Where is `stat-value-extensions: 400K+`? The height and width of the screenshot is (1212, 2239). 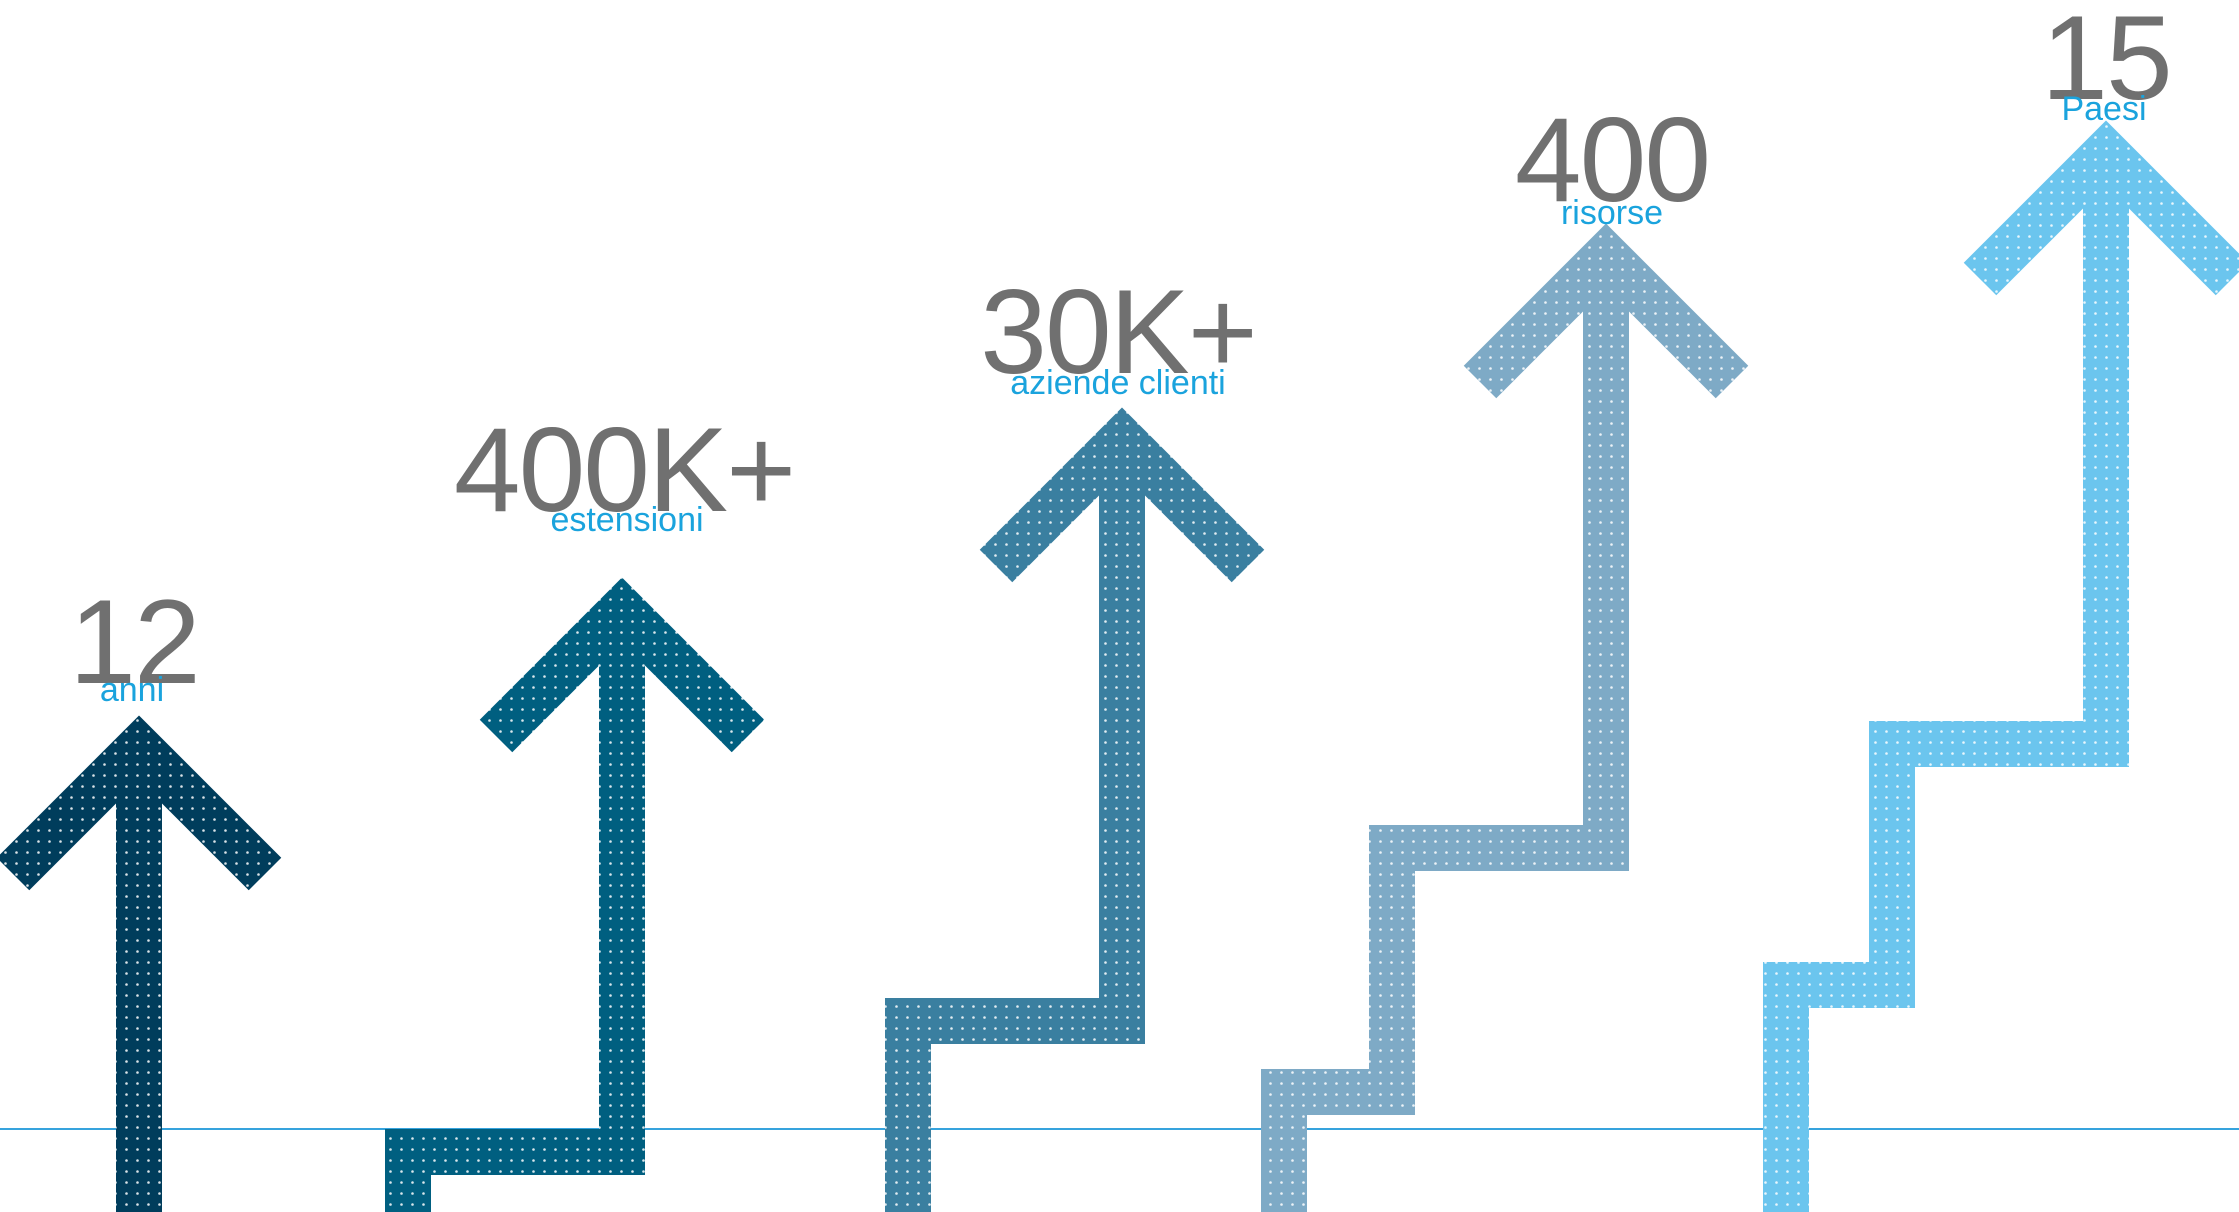
stat-value-extensions: 400K+ is located at coordinates (624, 470).